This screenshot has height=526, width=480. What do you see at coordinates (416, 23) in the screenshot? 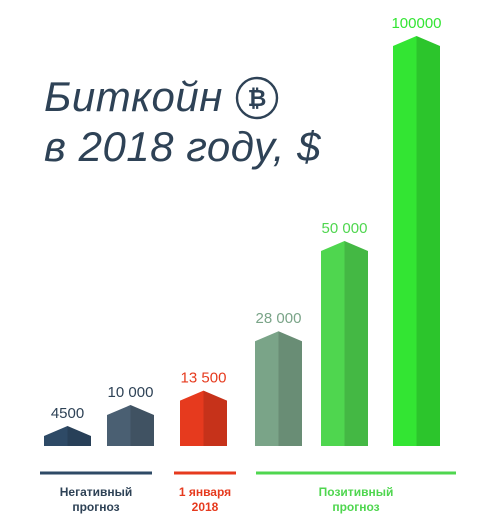
I see `value-label-5: 100000` at bounding box center [416, 23].